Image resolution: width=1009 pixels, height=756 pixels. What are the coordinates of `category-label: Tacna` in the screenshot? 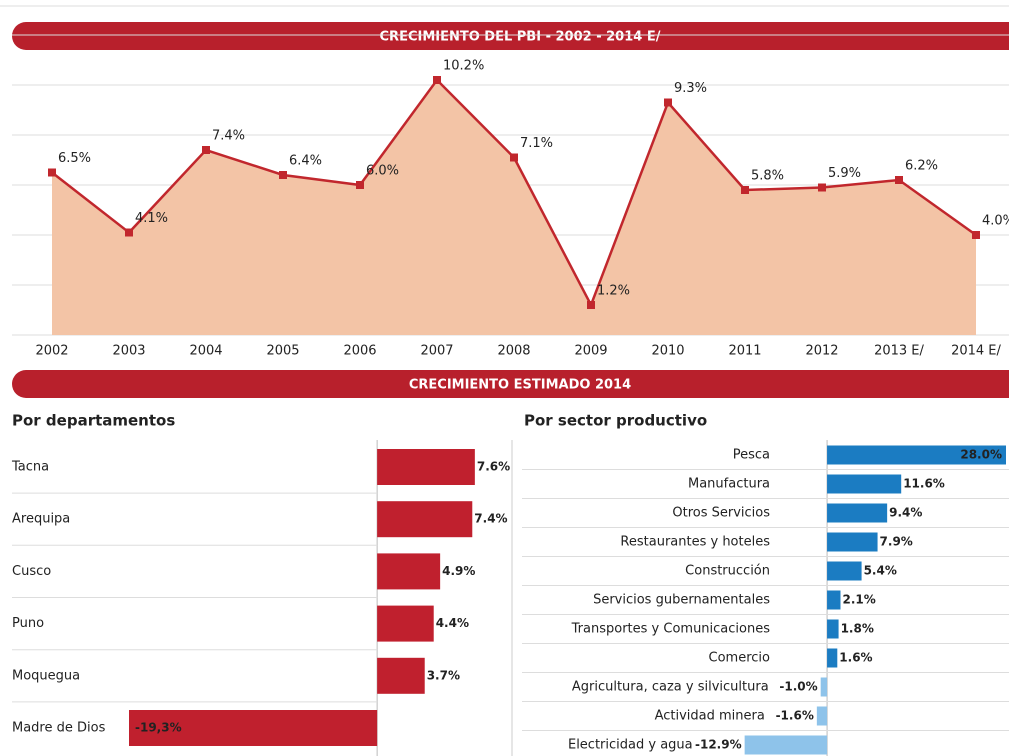 It's located at (30, 467).